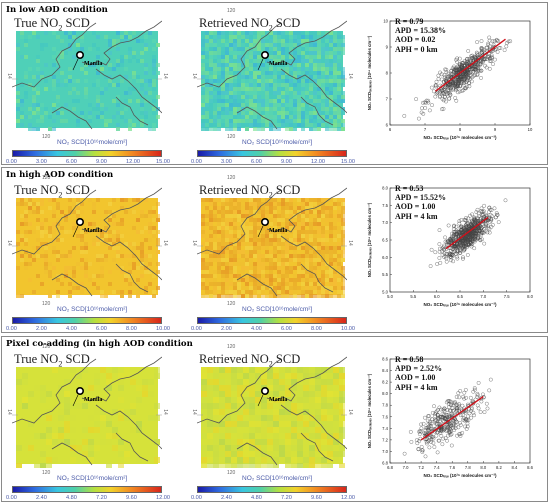 Image resolution: width=550 pixels, height=504 pixels. I want to click on panel-title: In low AOD condition, so click(57, 10).